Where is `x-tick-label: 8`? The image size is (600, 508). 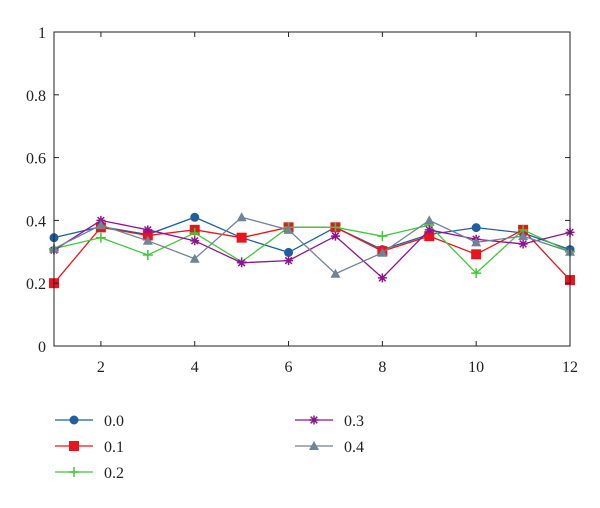 x-tick-label: 8 is located at coordinates (382, 367).